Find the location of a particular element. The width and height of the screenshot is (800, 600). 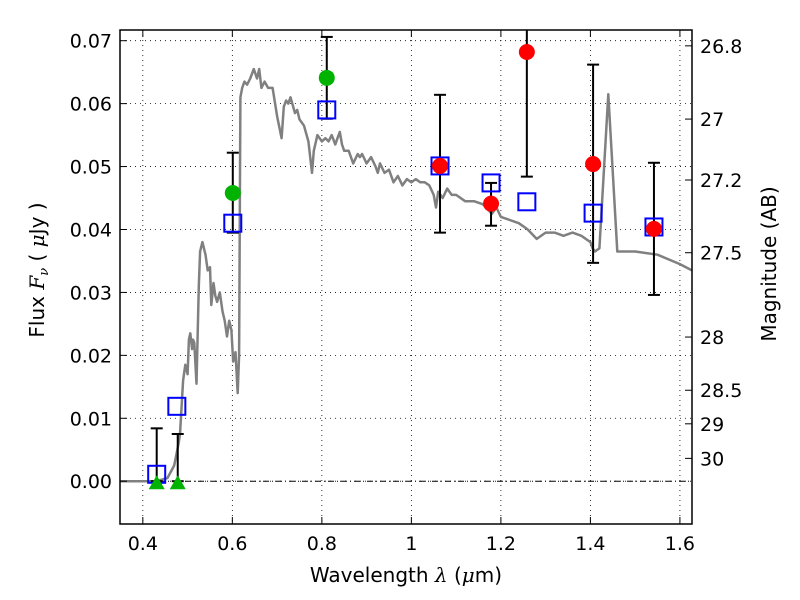

y2-tick-label: 28.5 is located at coordinates (721, 391).